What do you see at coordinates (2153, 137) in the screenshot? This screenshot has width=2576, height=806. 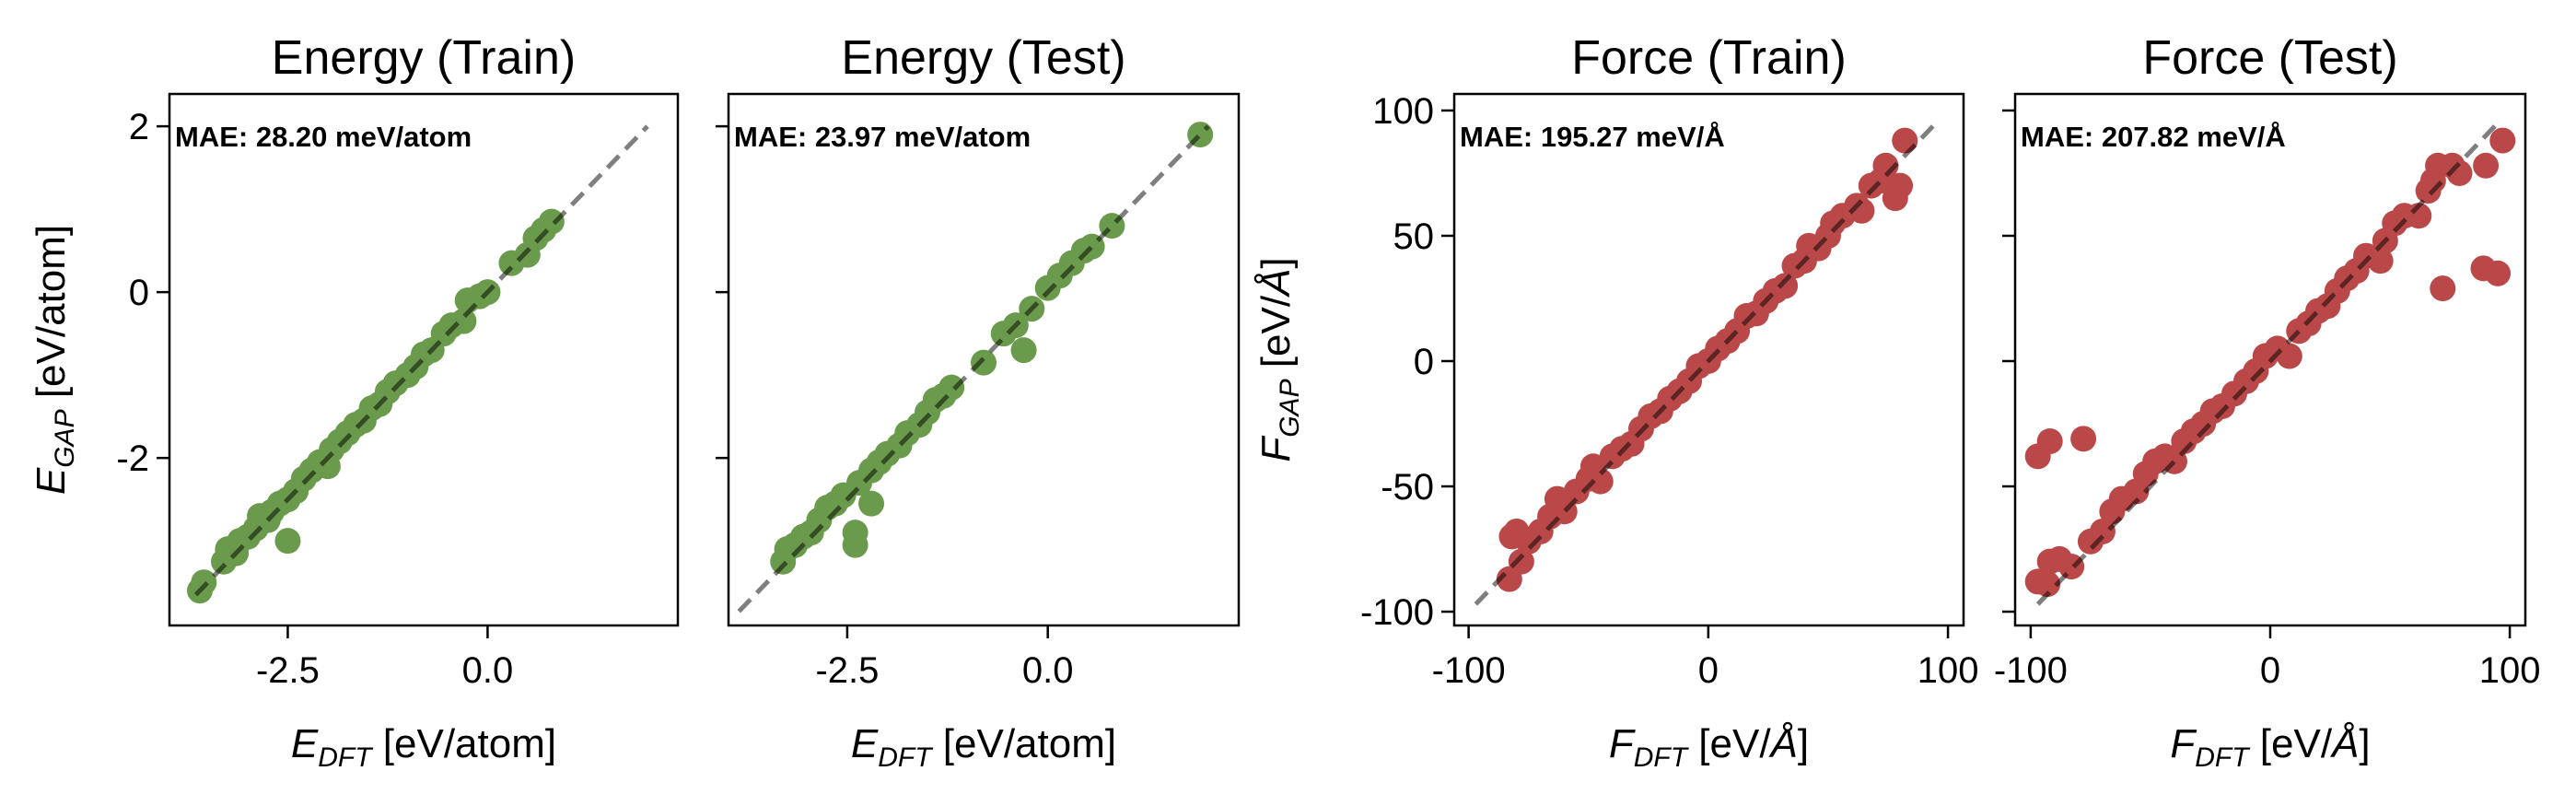 I see `mae-annotation: MAE: 207.82 meV/Å` at bounding box center [2153, 137].